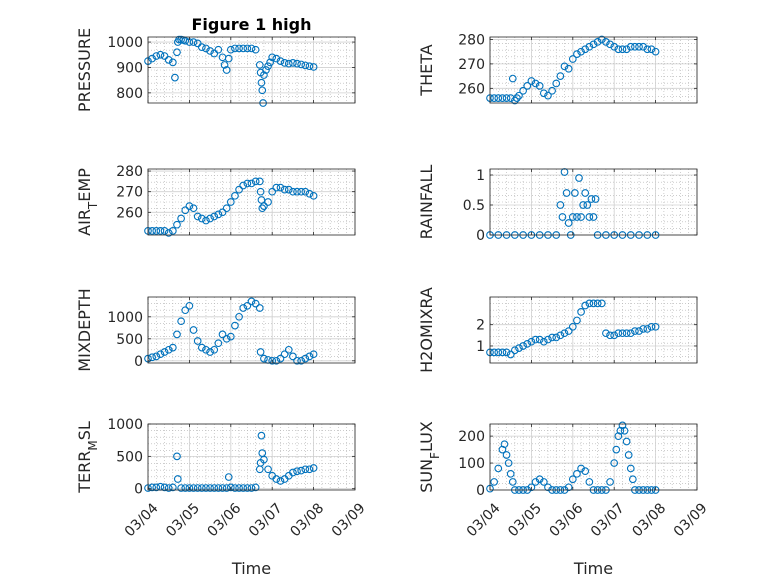 This screenshot has height=583, width=778. Describe the element at coordinates (471, 40) in the screenshot. I see `y-tick-label: 280` at that location.